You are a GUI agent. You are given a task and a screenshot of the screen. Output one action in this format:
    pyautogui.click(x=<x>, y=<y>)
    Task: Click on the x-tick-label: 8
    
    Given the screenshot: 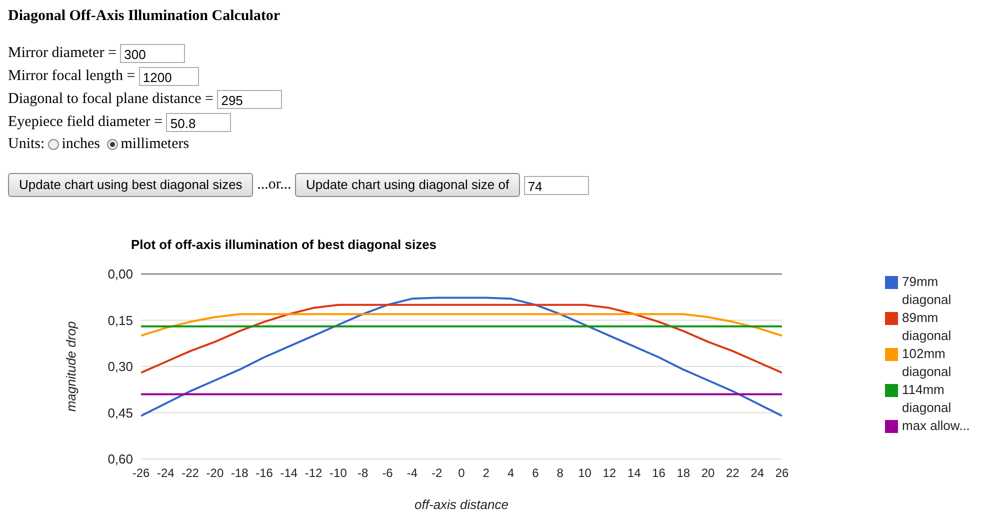 What is the action you would take?
    pyautogui.click(x=560, y=473)
    